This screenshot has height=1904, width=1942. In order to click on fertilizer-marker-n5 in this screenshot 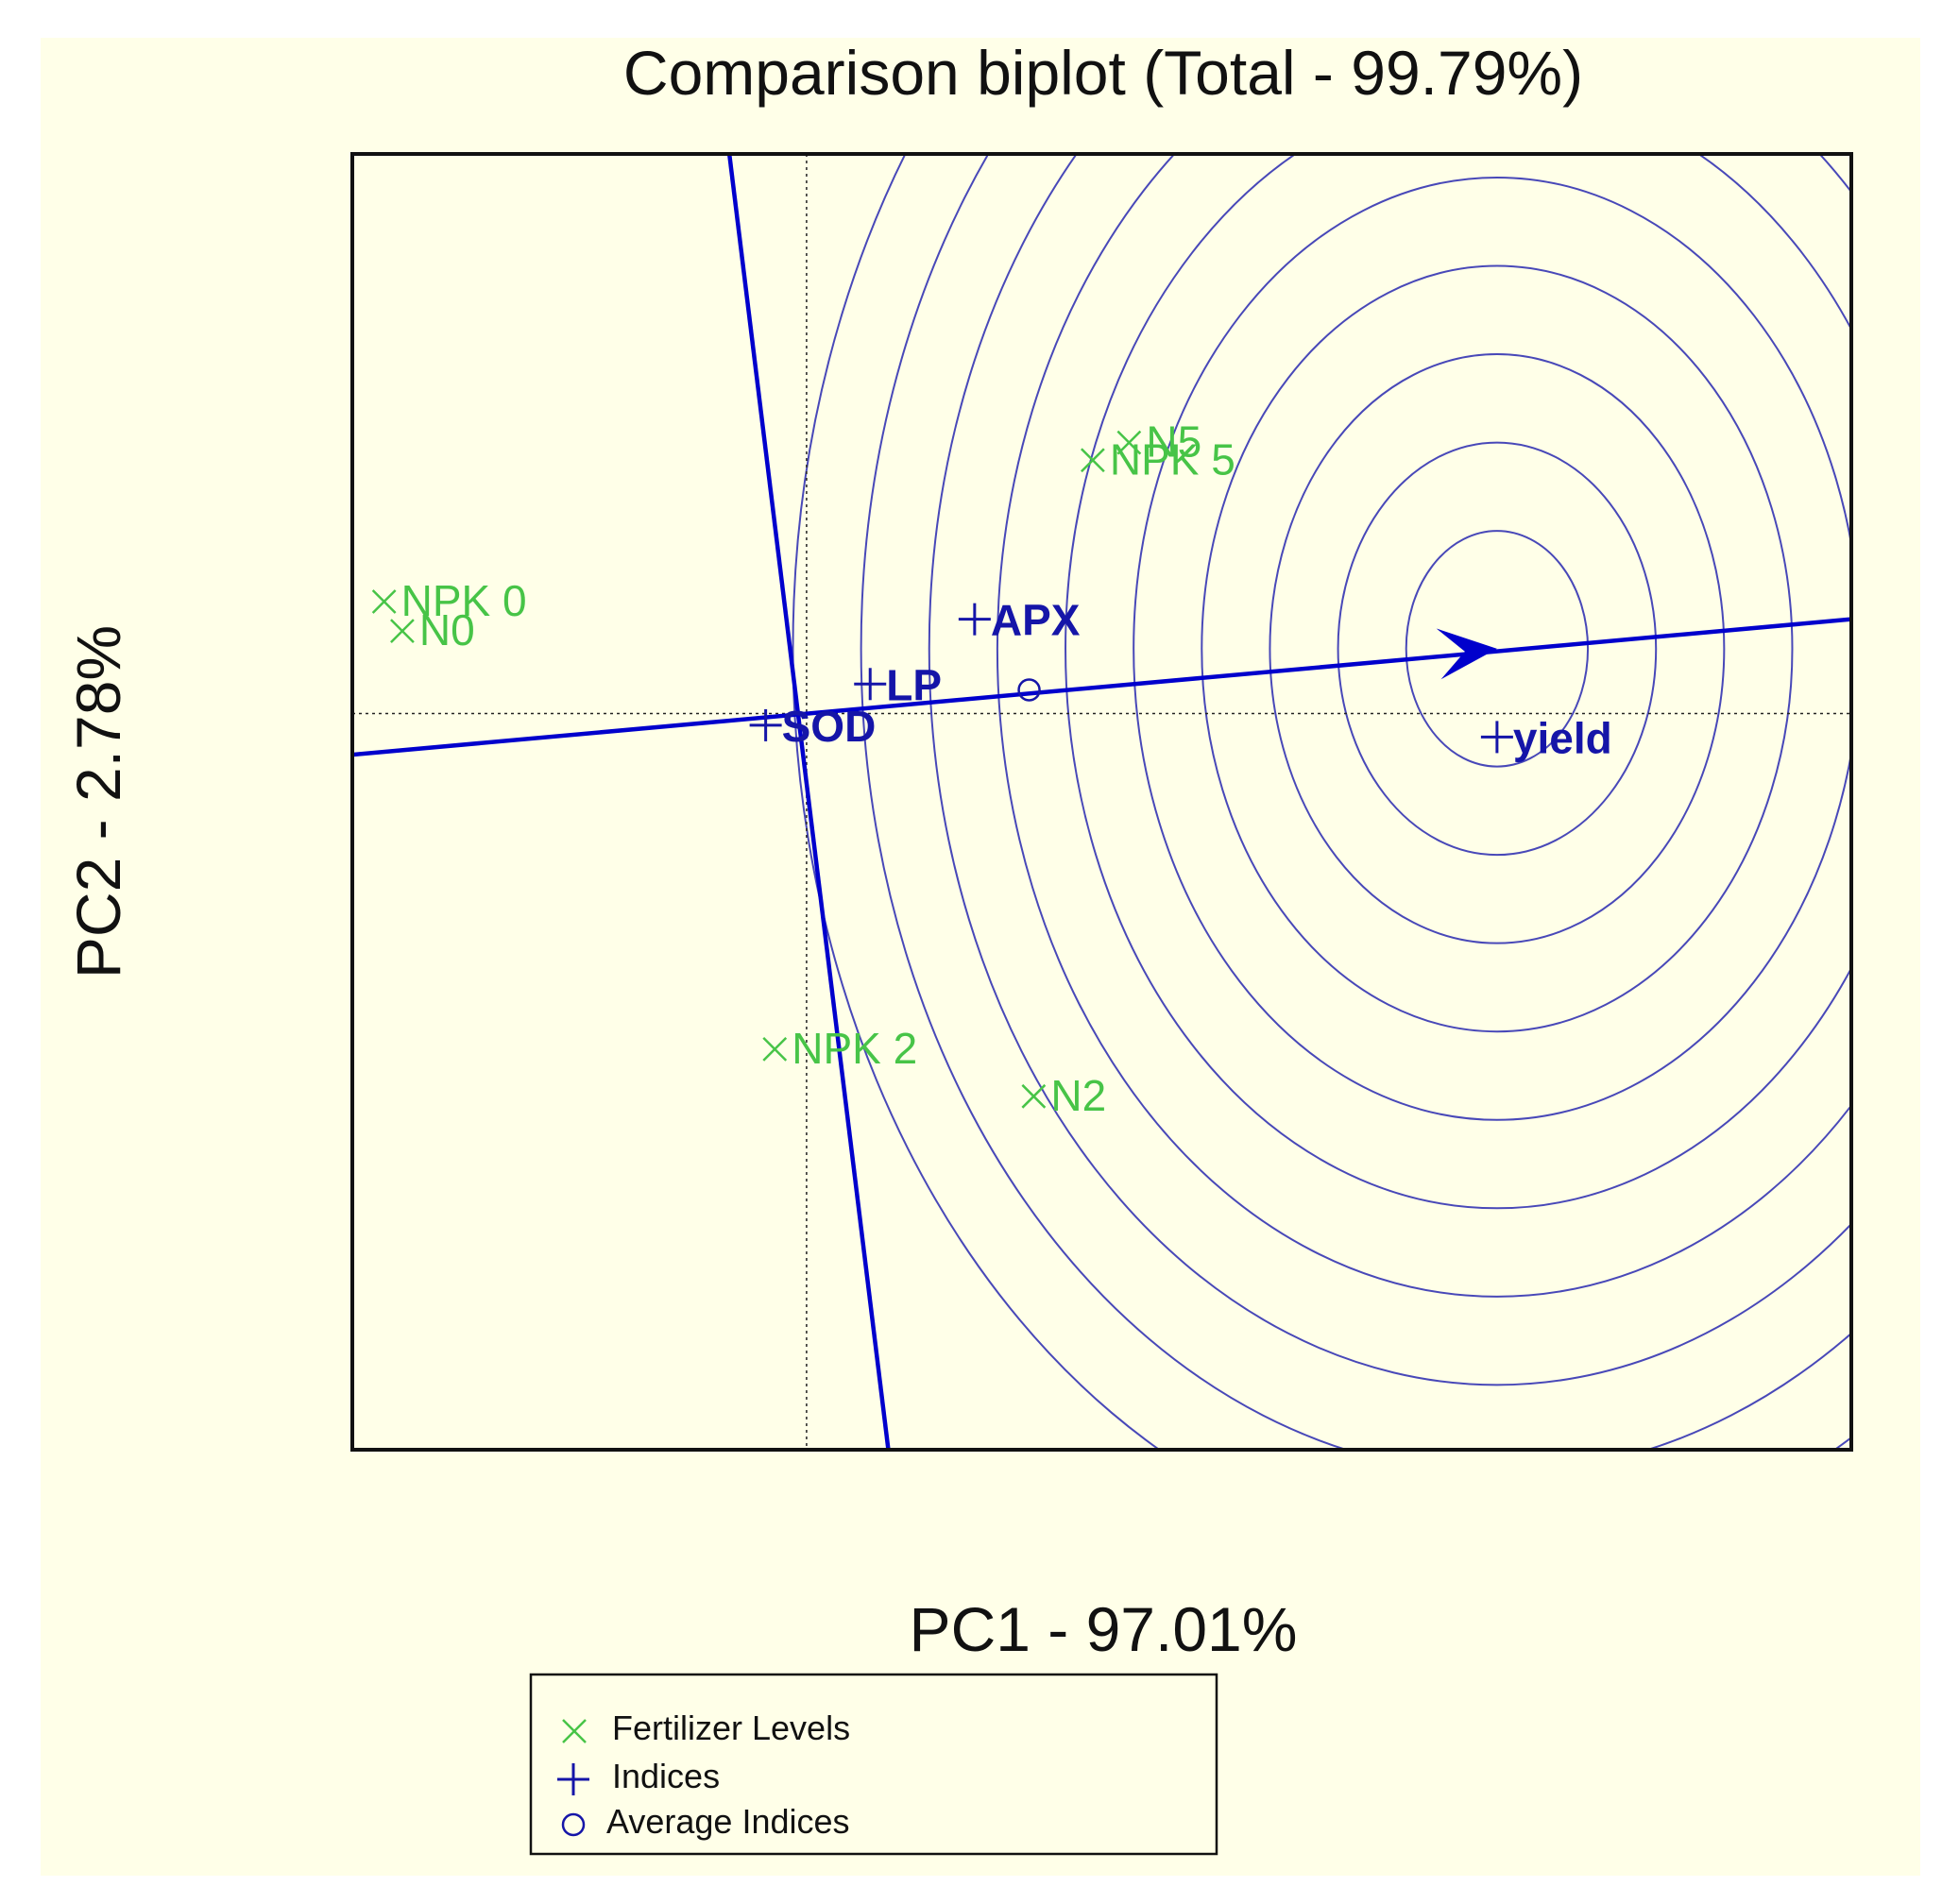, I will do `click(1129, 442)`.